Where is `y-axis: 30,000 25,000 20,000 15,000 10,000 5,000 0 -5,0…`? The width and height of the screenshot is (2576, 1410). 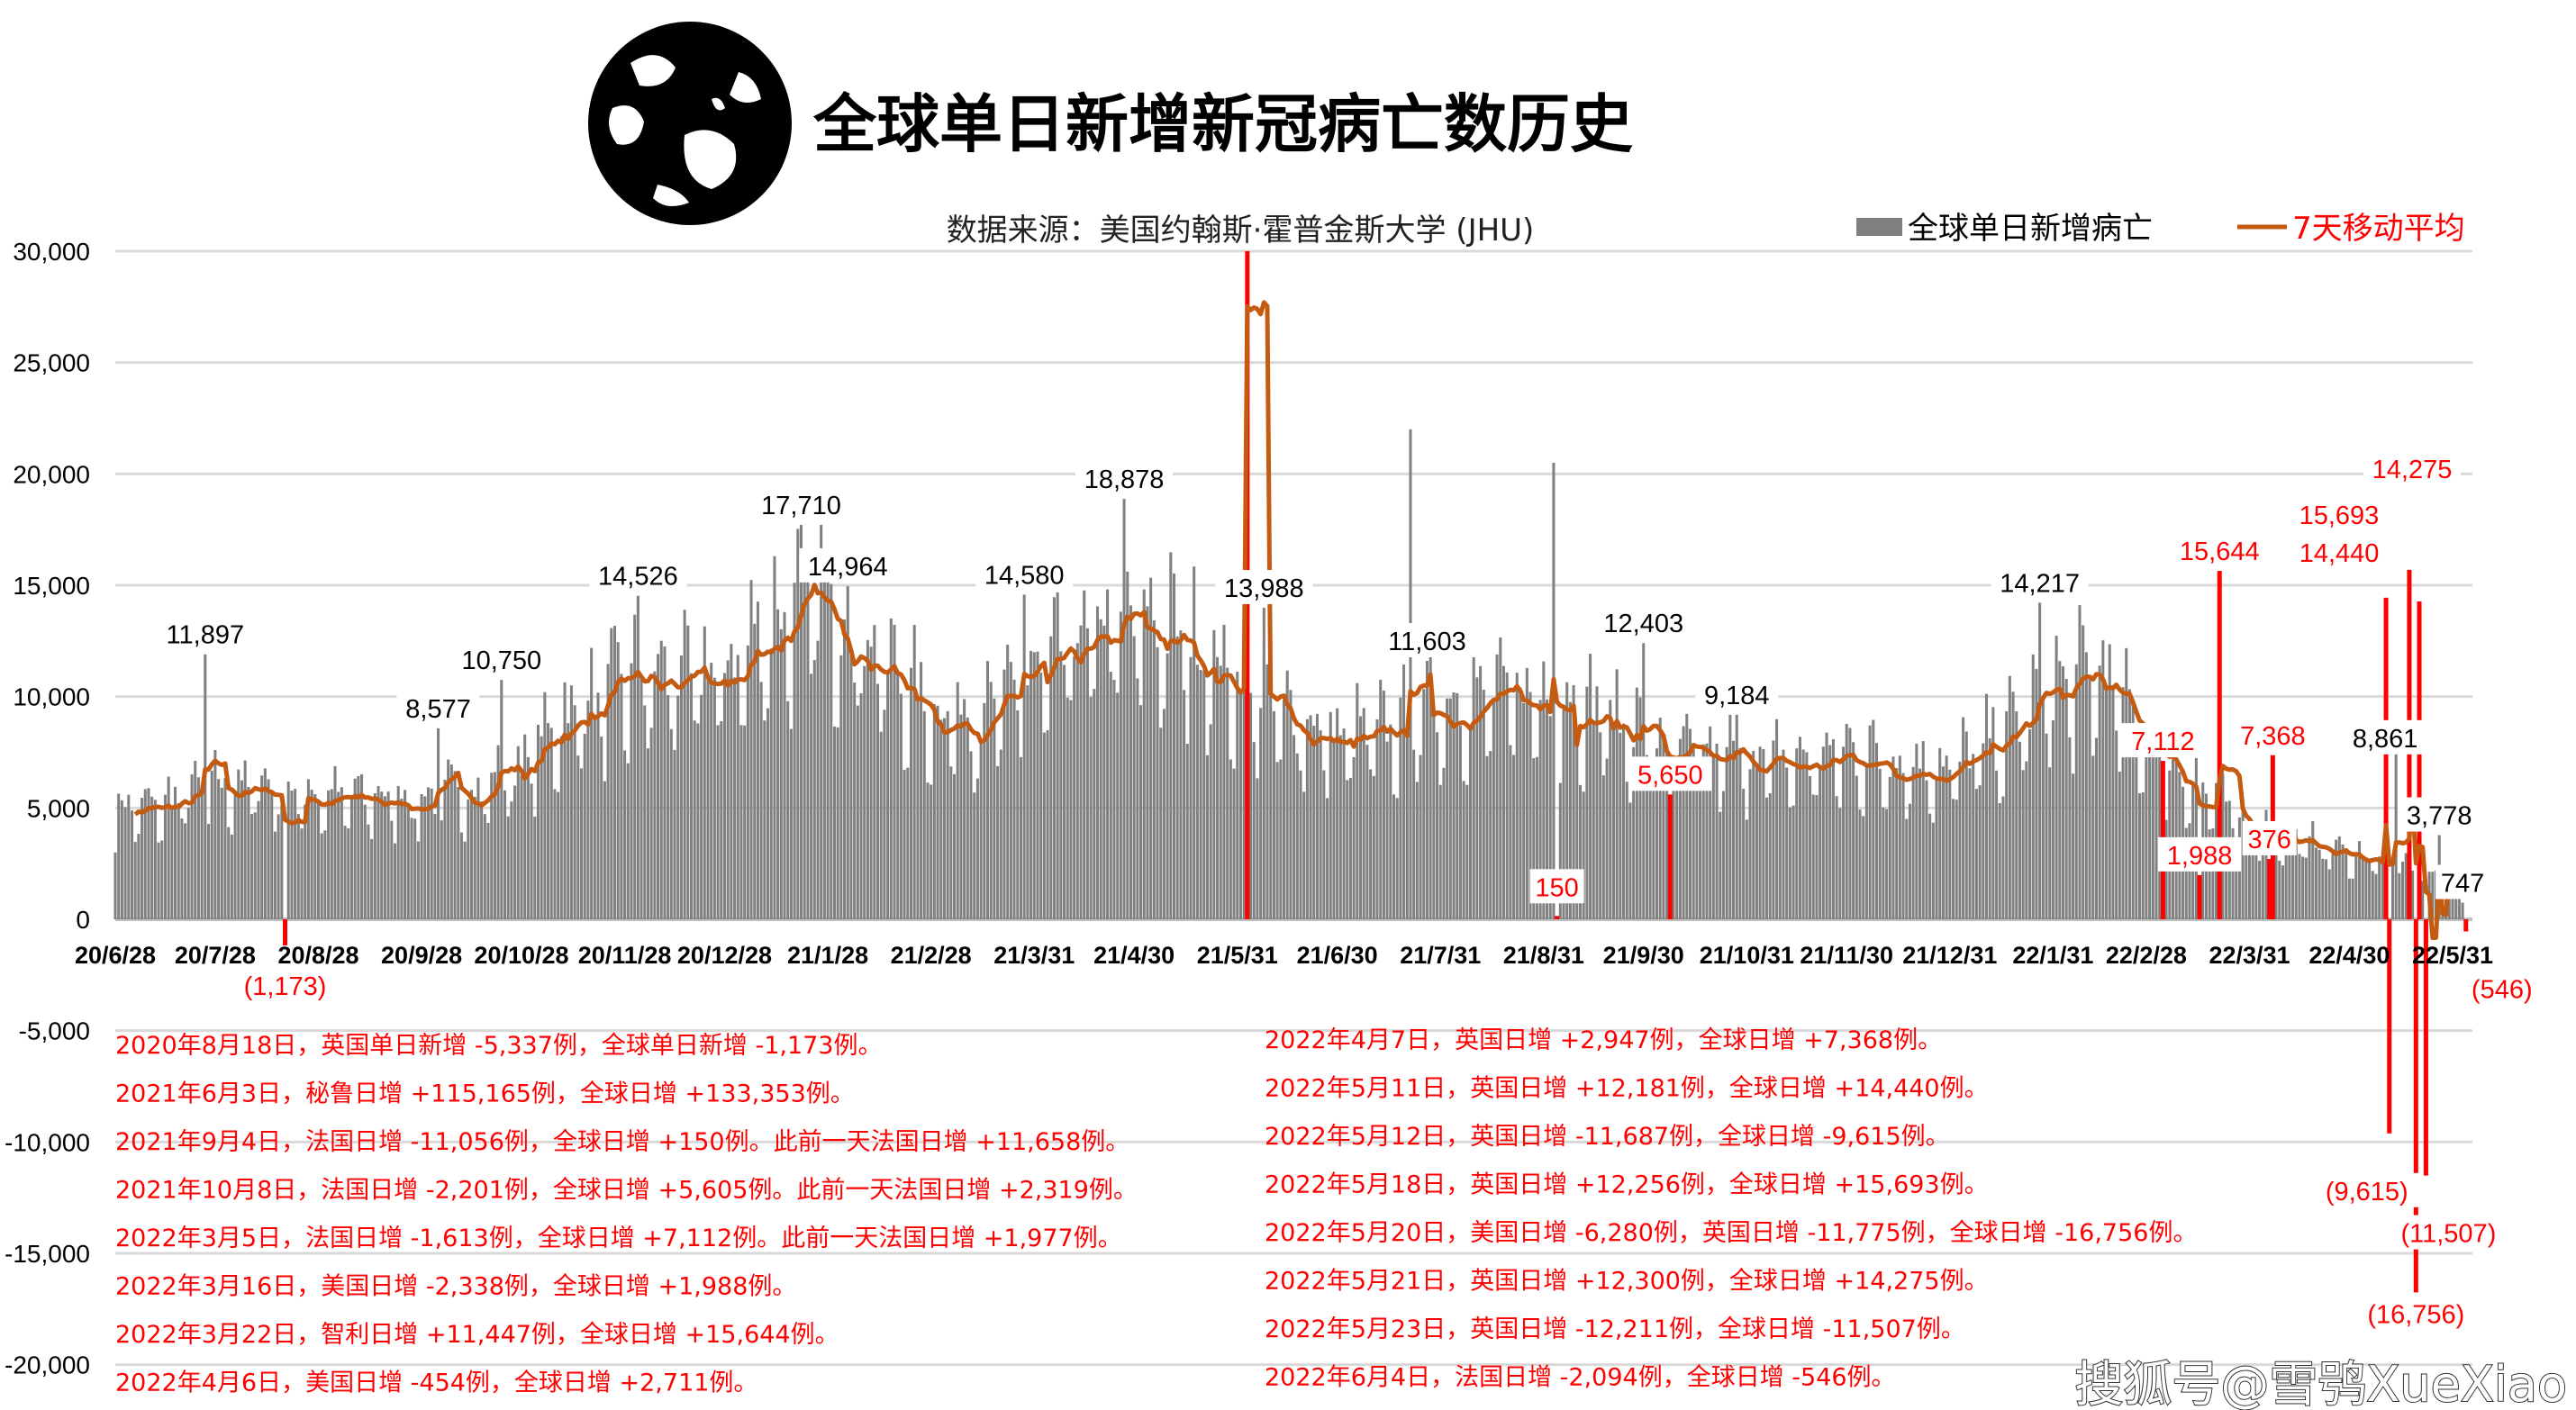
y-axis: 30,000 25,000 20,000 15,000 10,000 5,000 0 -5,0… is located at coordinates (47, 808).